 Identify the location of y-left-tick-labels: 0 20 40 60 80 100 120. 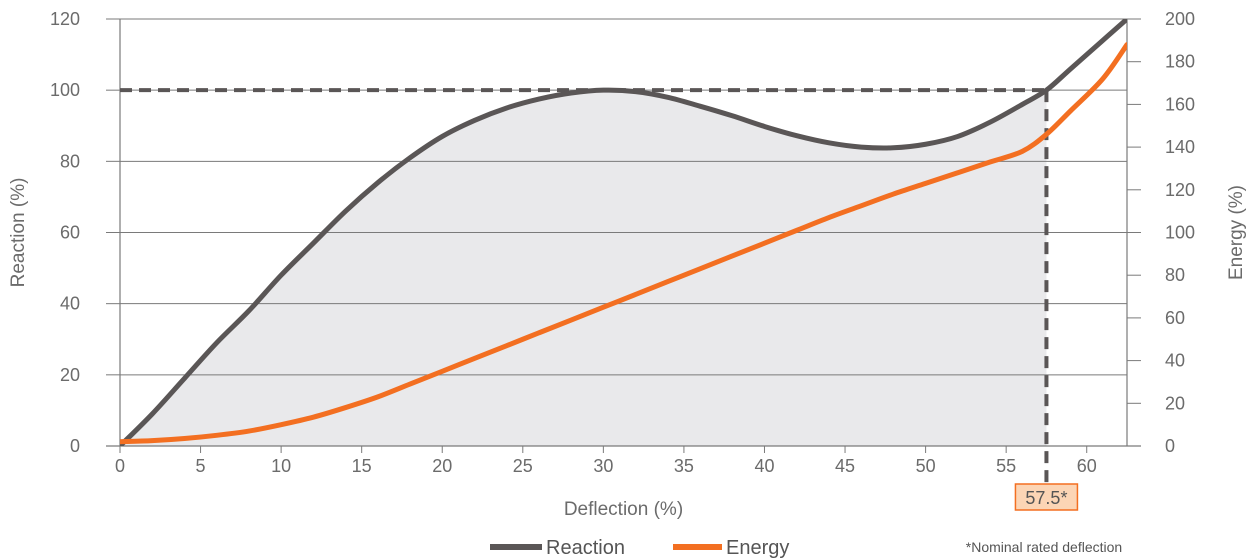
(65, 232).